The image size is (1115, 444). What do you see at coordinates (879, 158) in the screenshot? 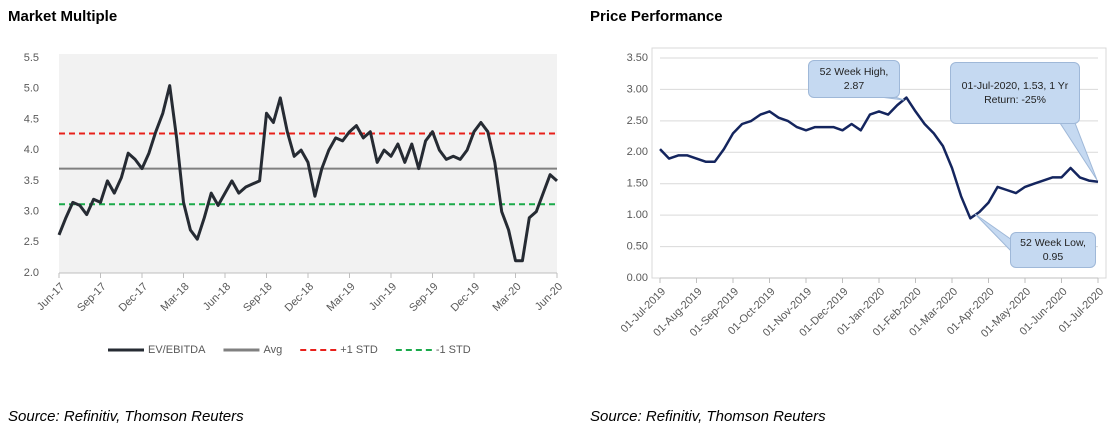
I see `data-line` at bounding box center [879, 158].